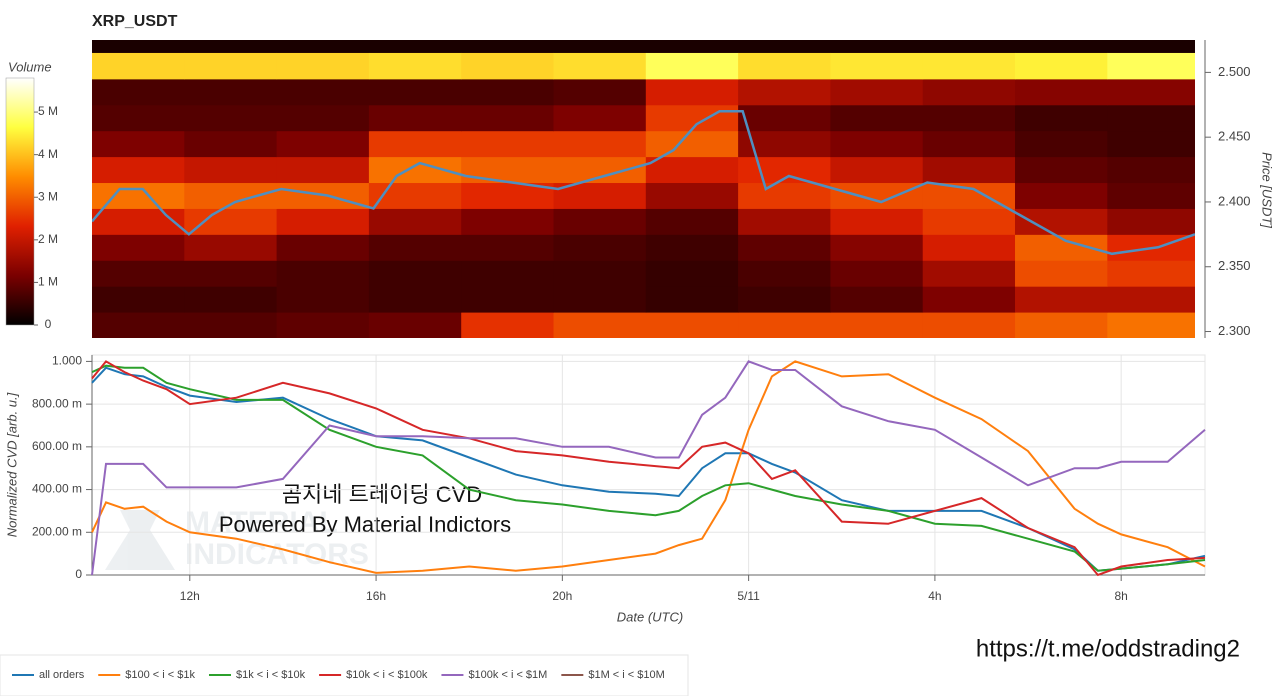  Describe the element at coordinates (277, 554) in the screenshot. I see `logo-text: INDICATORS` at that location.